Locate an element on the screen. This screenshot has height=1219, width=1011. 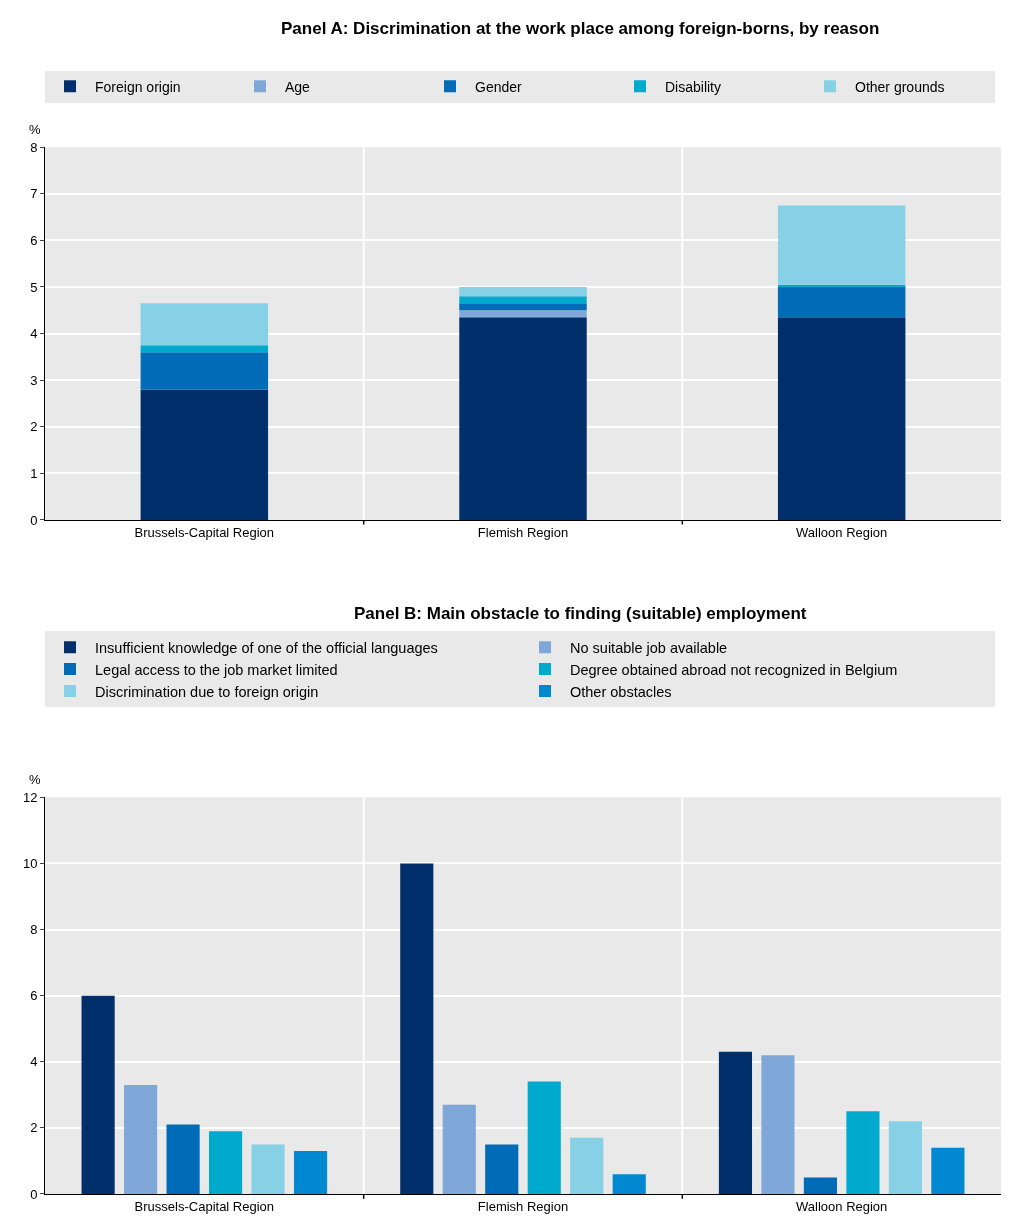
y-tick-label: 1 is located at coordinates (34, 473).